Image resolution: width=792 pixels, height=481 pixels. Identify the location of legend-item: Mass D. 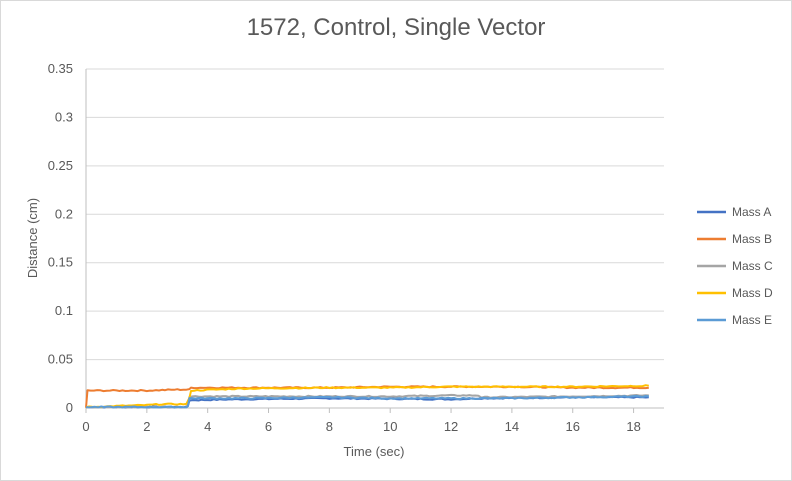
(735, 293).